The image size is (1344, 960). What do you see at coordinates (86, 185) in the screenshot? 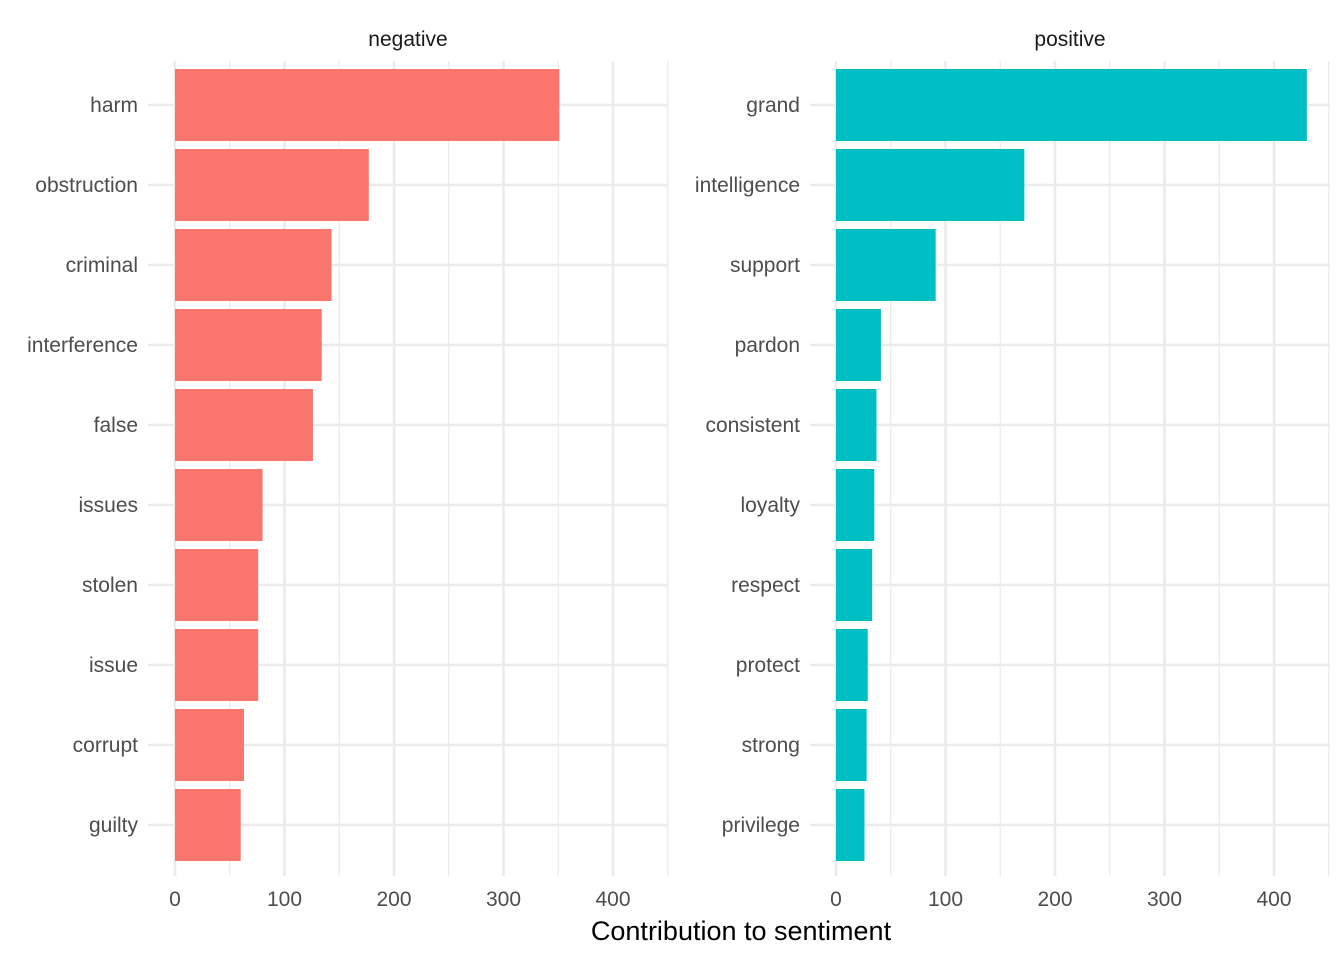
I see `category-label: obstruction` at bounding box center [86, 185].